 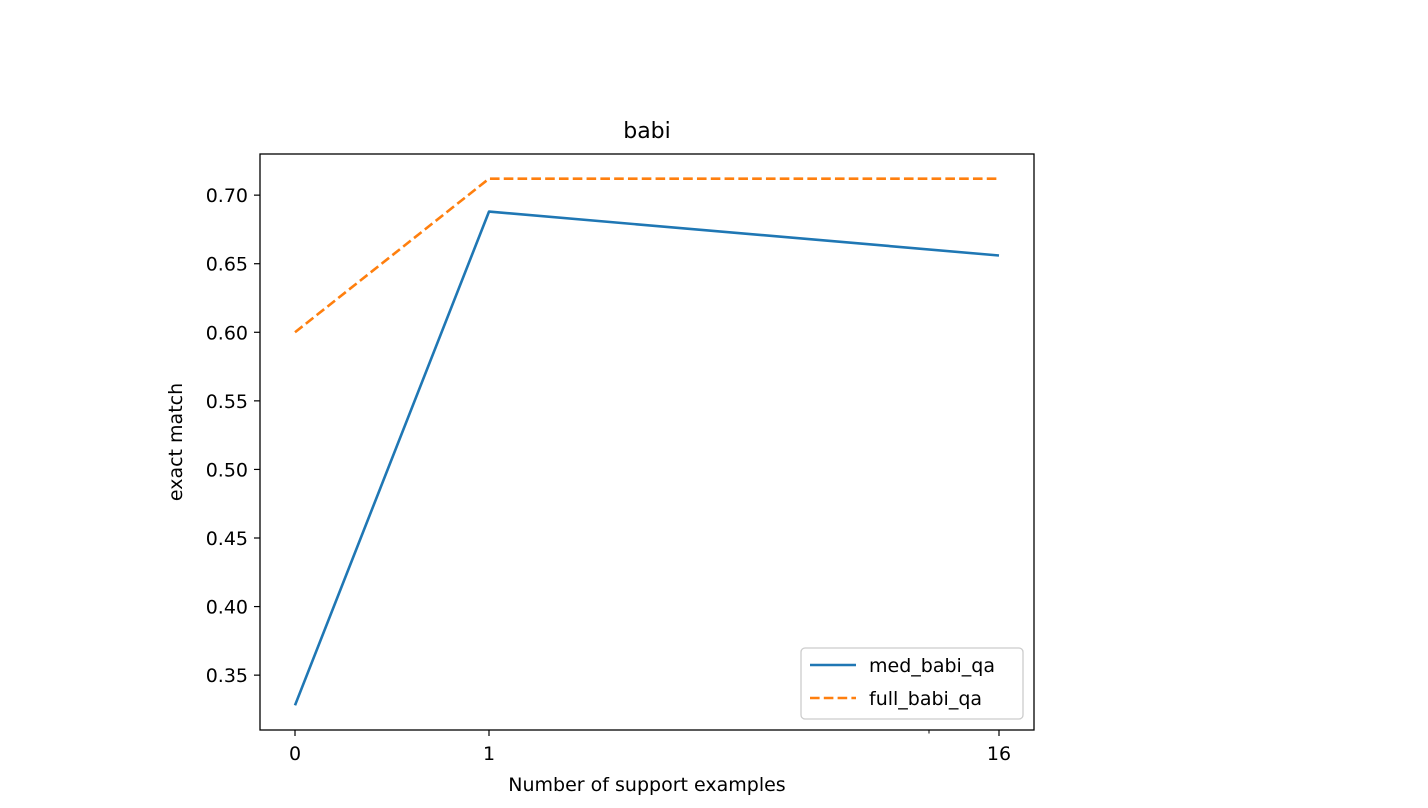 I want to click on x-tick-label: 0, so click(x=295, y=754).